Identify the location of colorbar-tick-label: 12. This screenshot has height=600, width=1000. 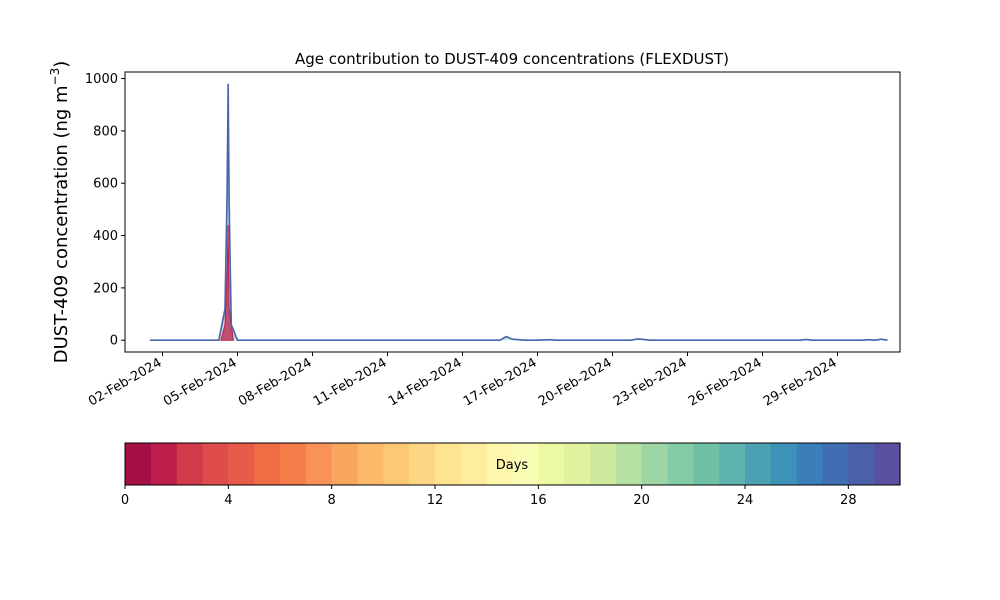
(435, 500).